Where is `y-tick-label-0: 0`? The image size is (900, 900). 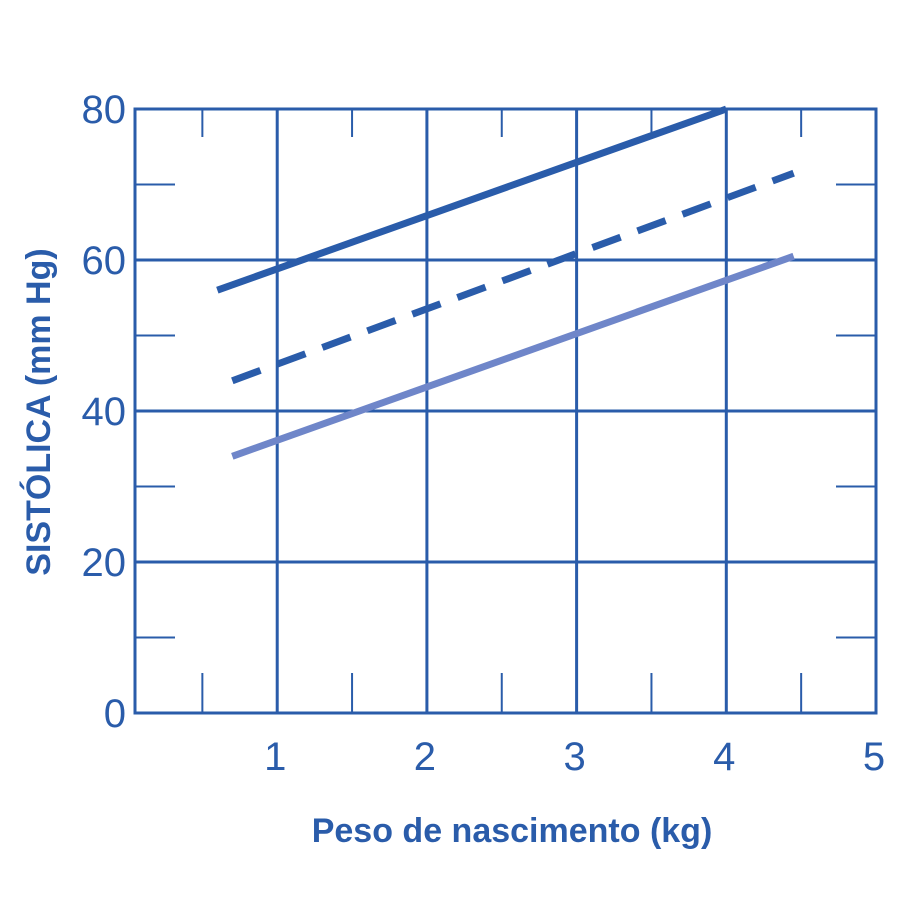
y-tick-label-0: 0 is located at coordinates (115, 714).